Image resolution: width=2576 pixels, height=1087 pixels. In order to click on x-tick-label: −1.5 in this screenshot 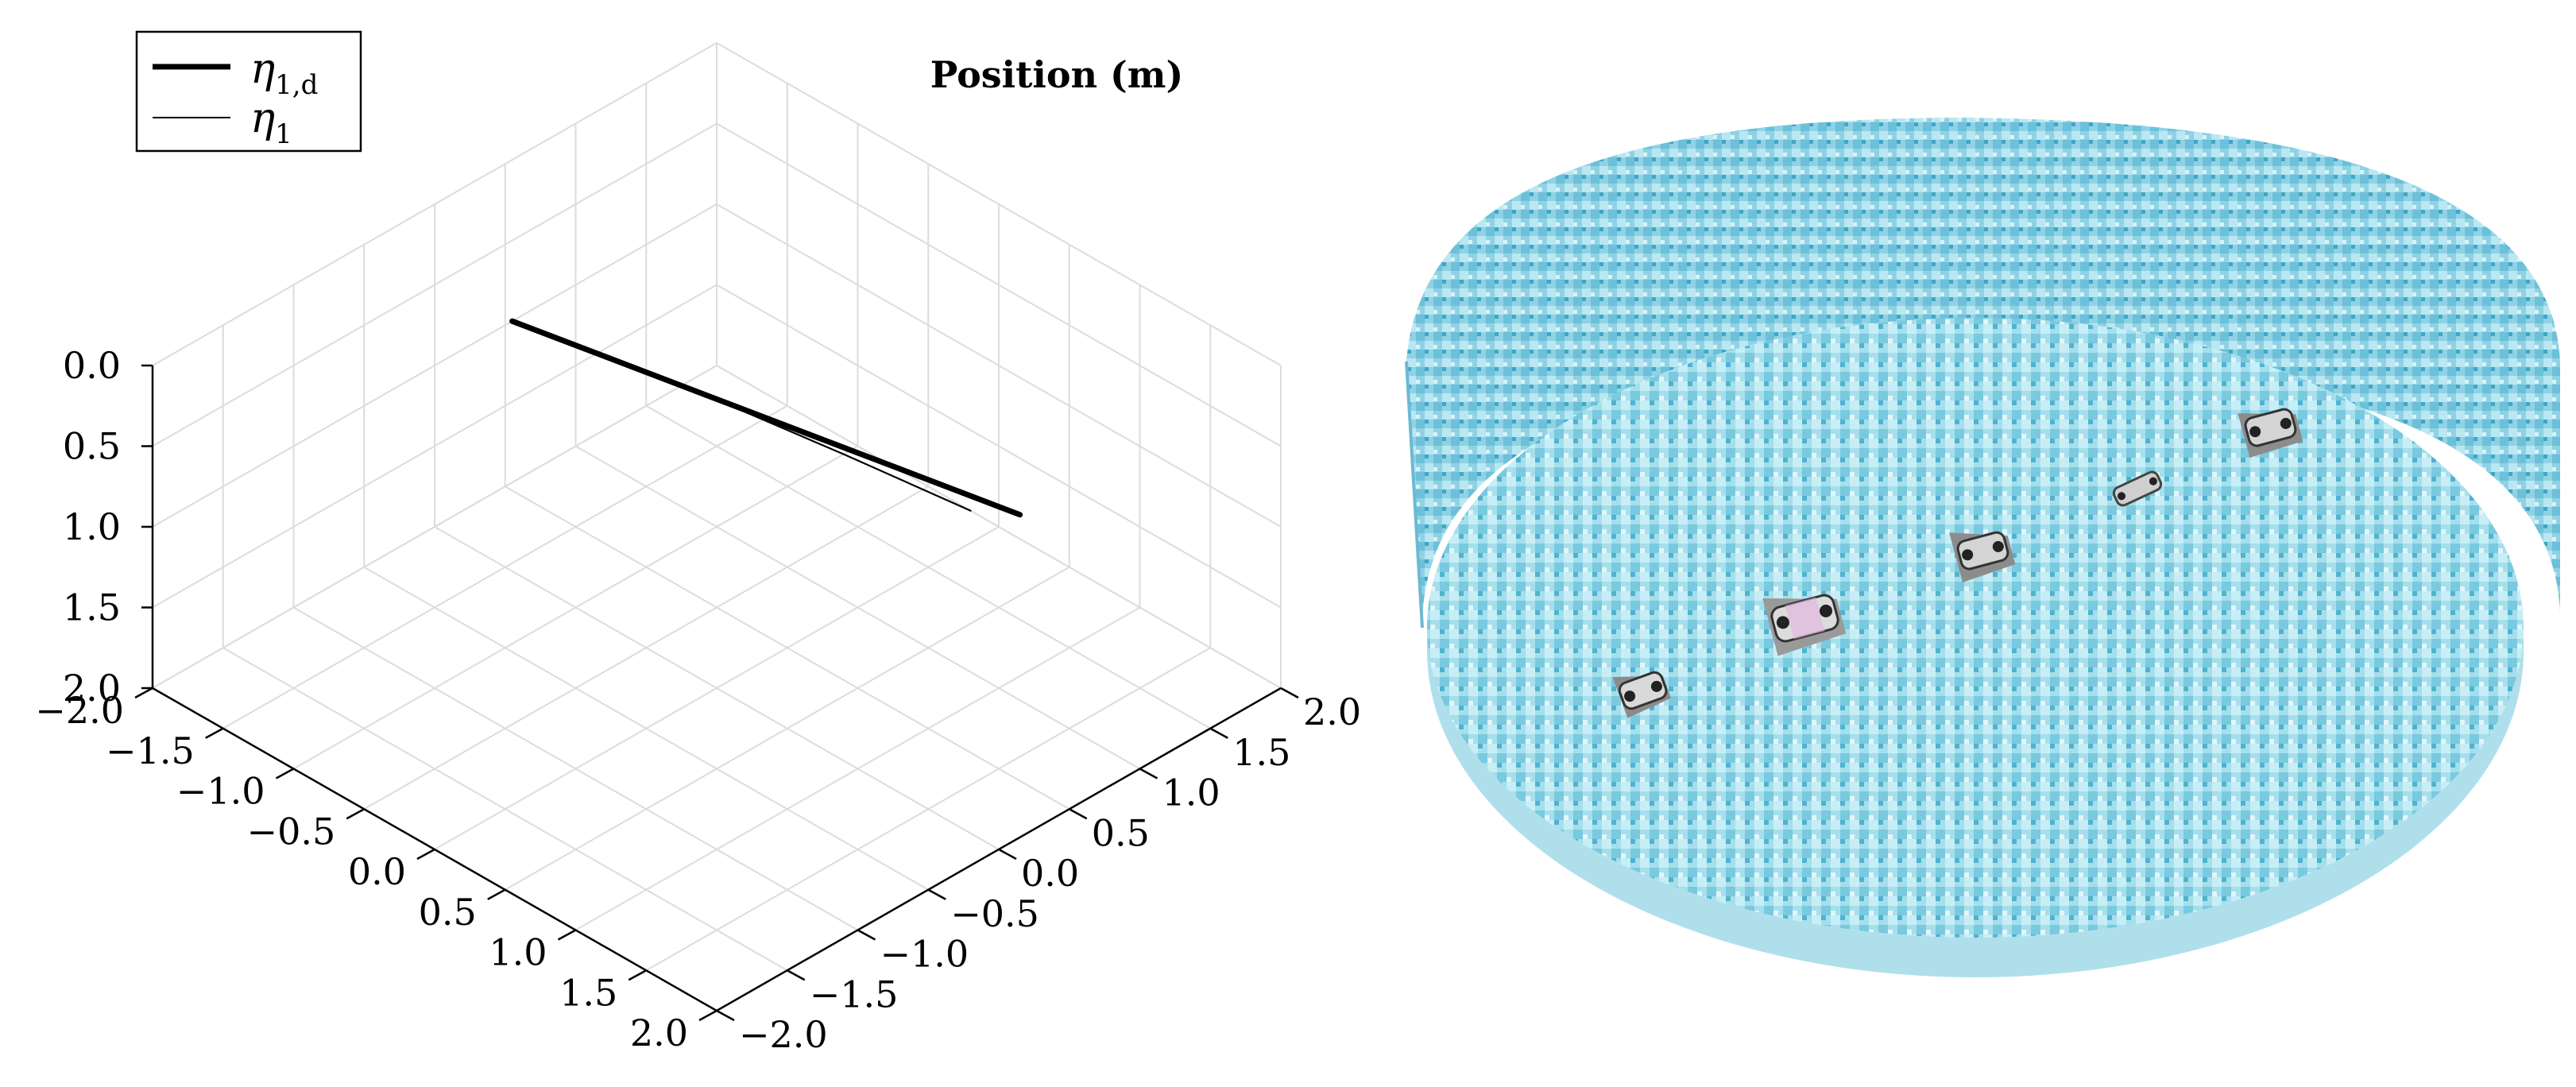, I will do `click(150, 750)`.